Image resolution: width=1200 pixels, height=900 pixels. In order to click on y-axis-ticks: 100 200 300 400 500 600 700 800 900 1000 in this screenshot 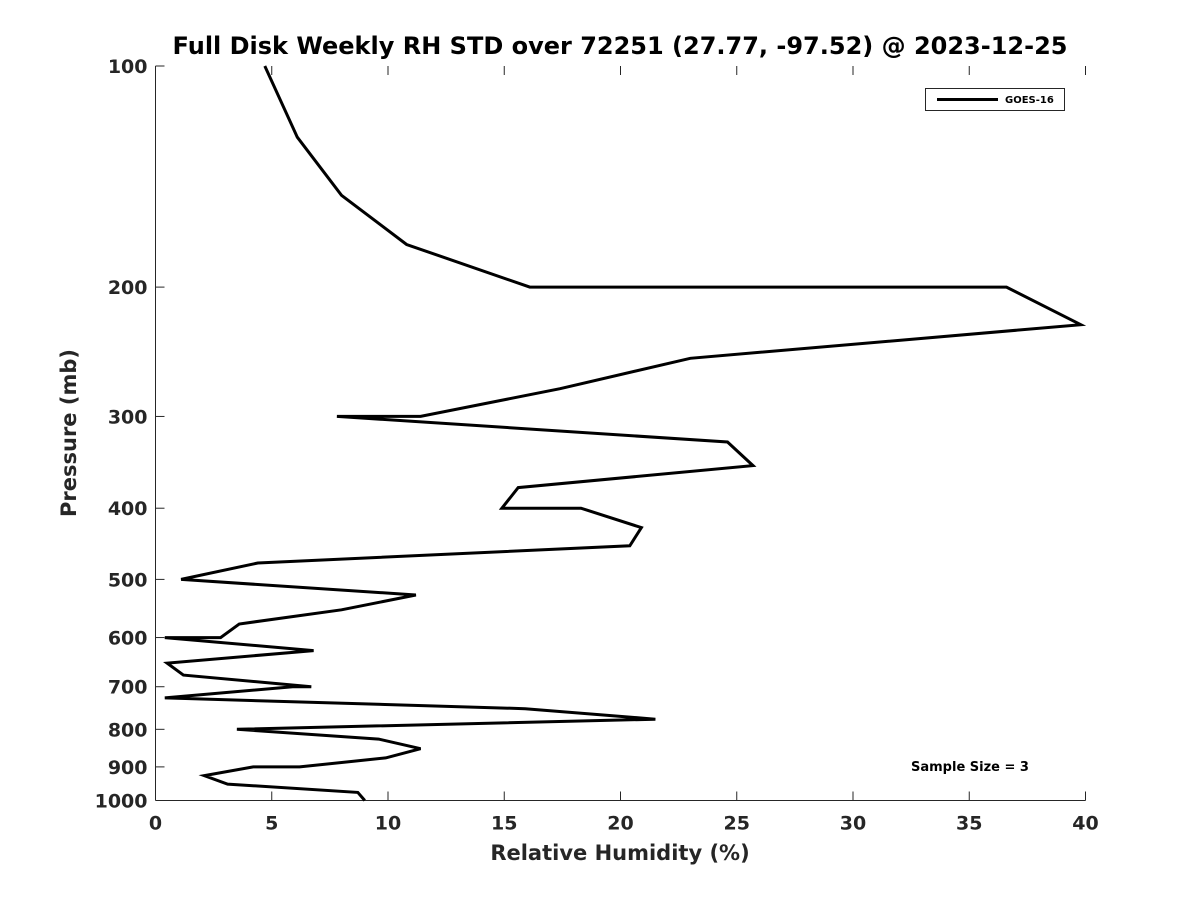, I will do `click(130, 434)`.